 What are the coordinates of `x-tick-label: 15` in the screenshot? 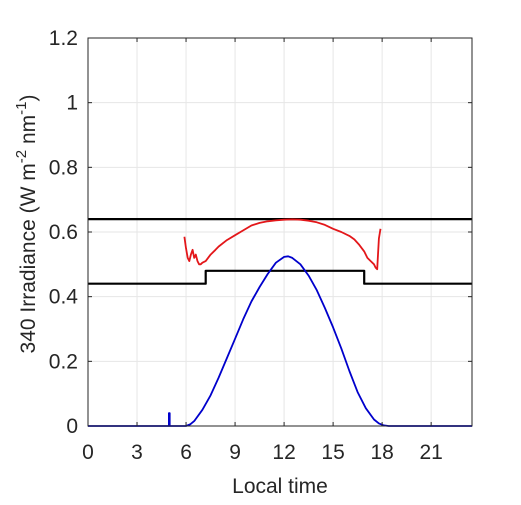 It's located at (332, 452).